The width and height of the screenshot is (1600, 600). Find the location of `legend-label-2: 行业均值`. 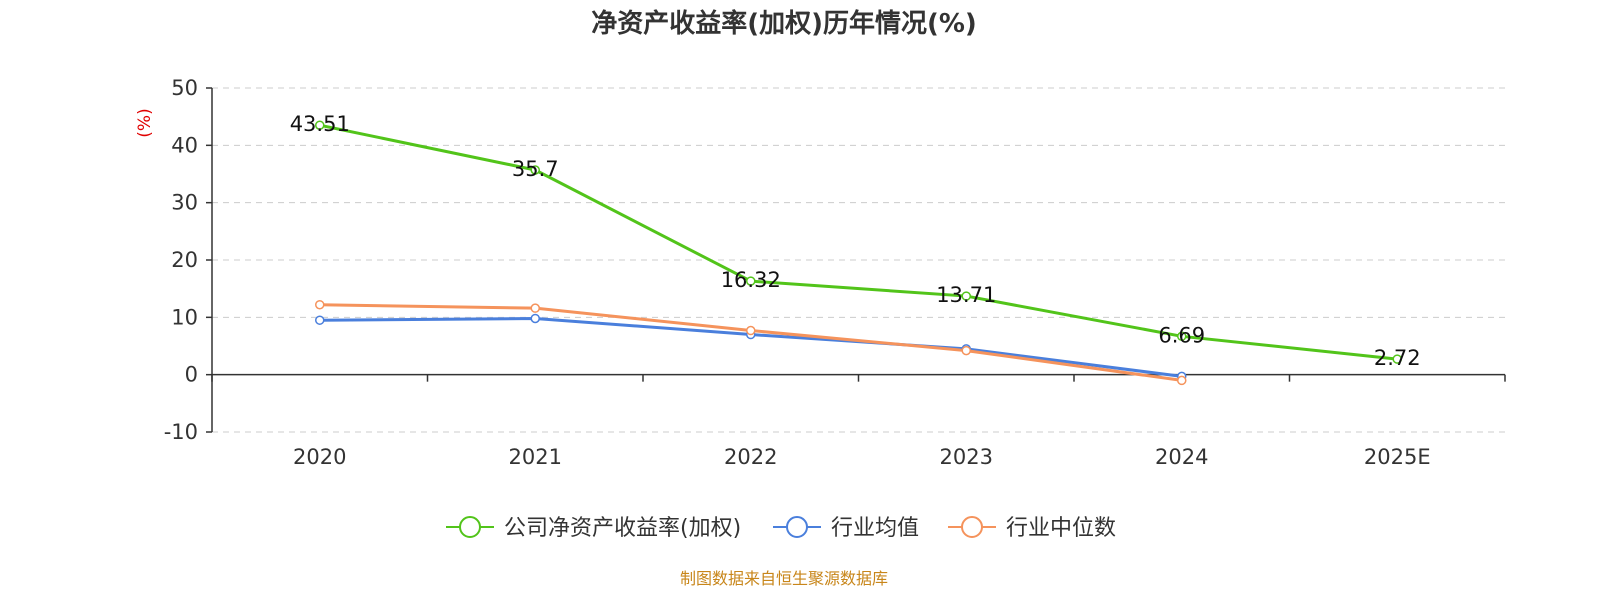

legend-label-2: 行业均值 is located at coordinates (875, 528).